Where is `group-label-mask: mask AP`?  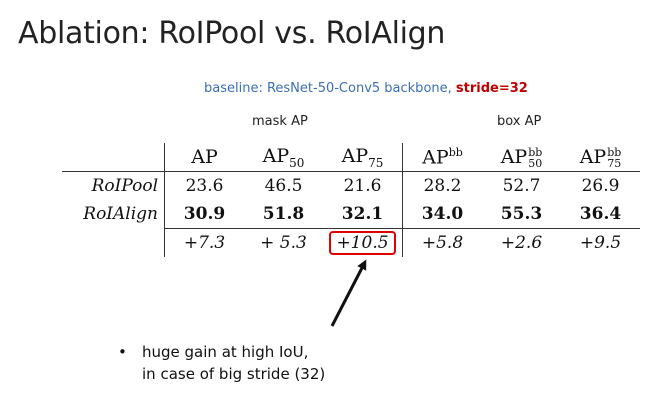 group-label-mask: mask AP is located at coordinates (280, 121).